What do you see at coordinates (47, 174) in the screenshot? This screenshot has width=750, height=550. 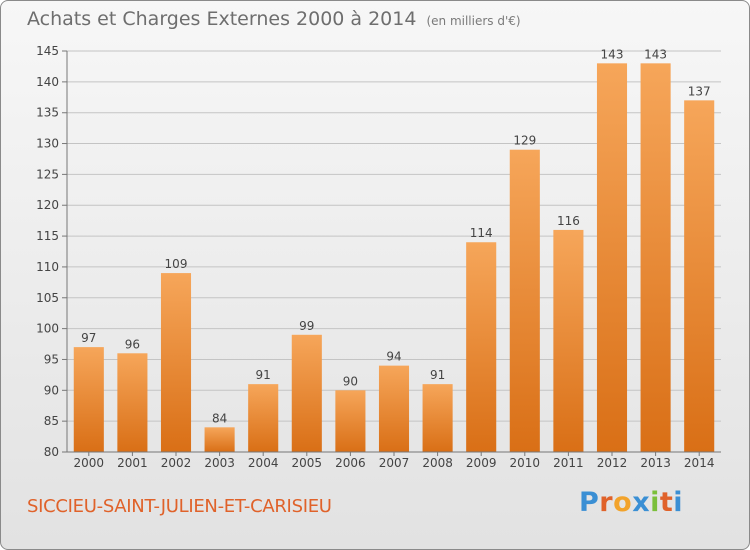 I see `y-tick-label: 125` at bounding box center [47, 174].